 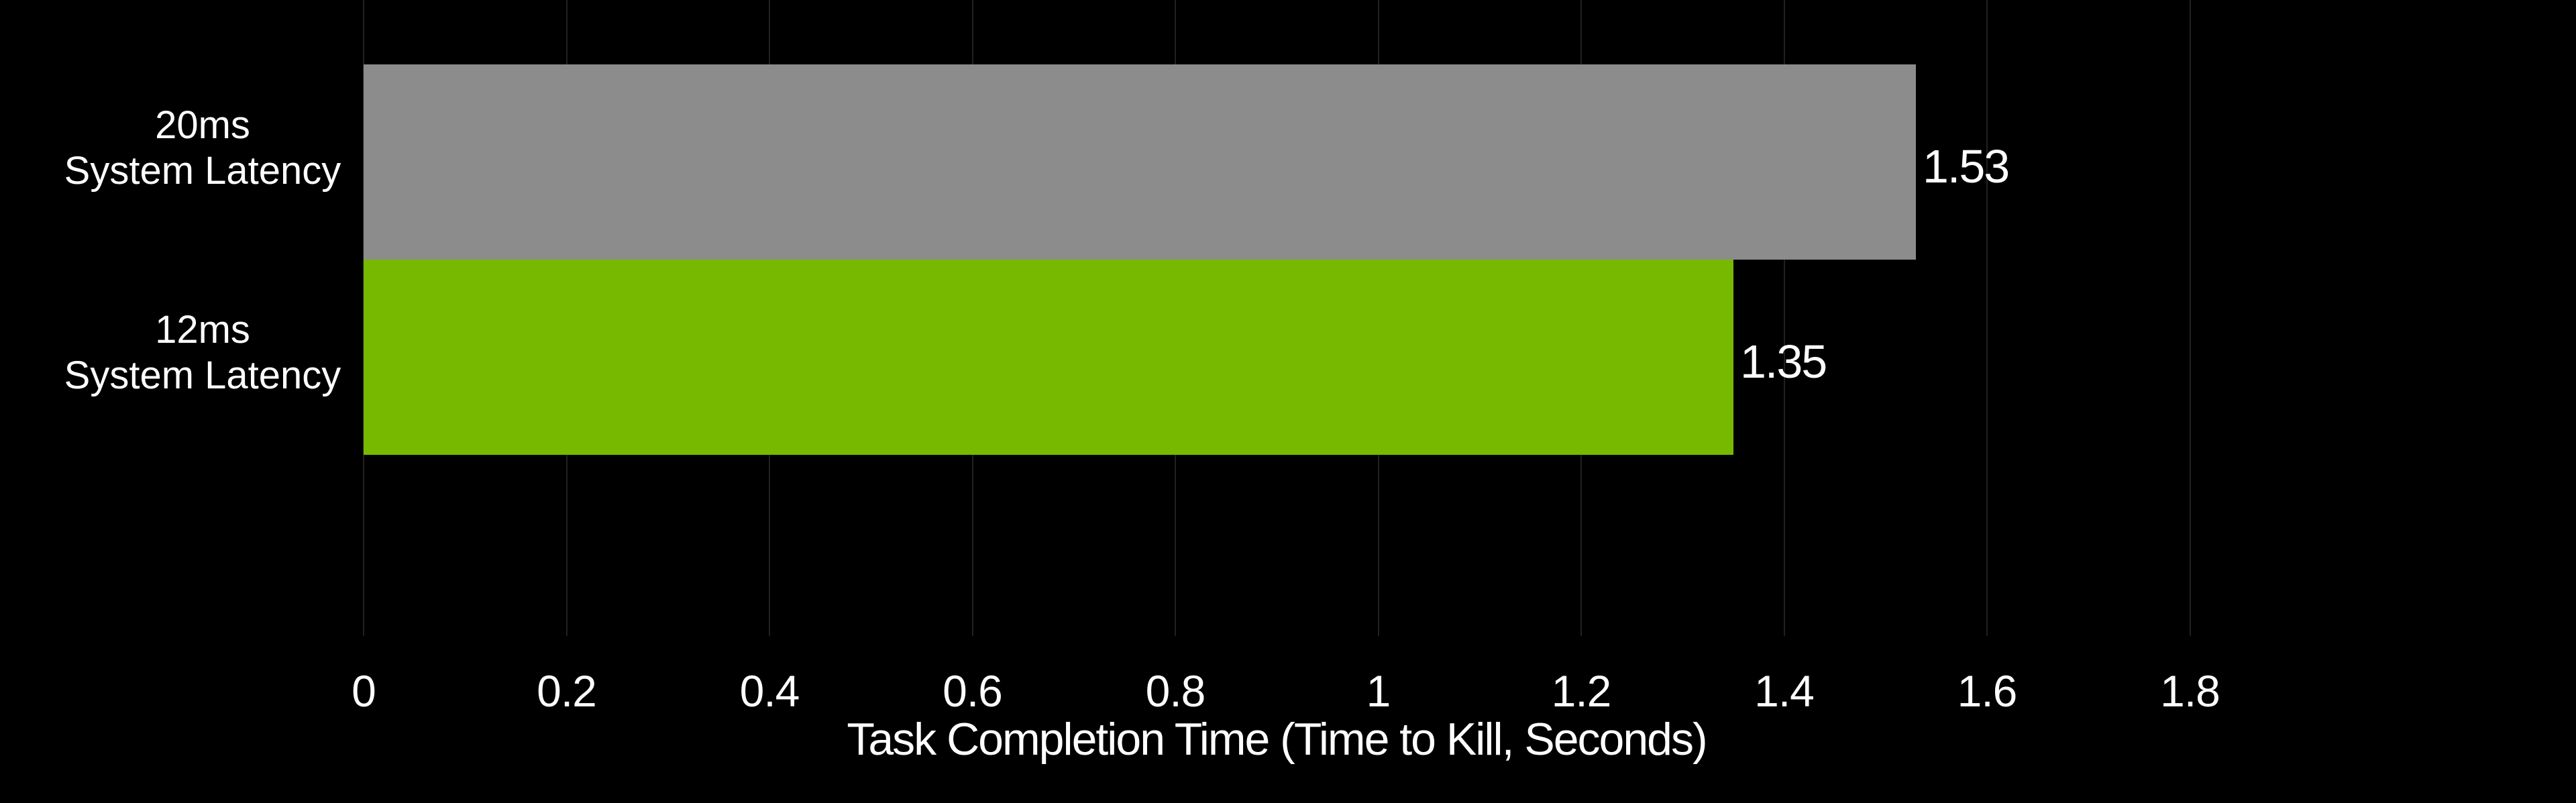 I want to click on bar-value-label: 1.53, so click(x=1966, y=166).